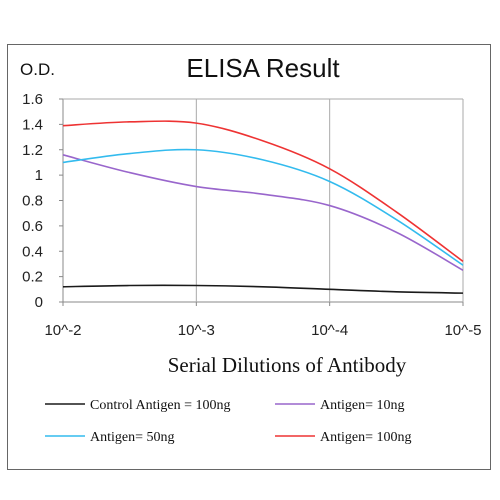  What do you see at coordinates (32, 201) in the screenshot?
I see `y-tick-label: 0.8` at bounding box center [32, 201].